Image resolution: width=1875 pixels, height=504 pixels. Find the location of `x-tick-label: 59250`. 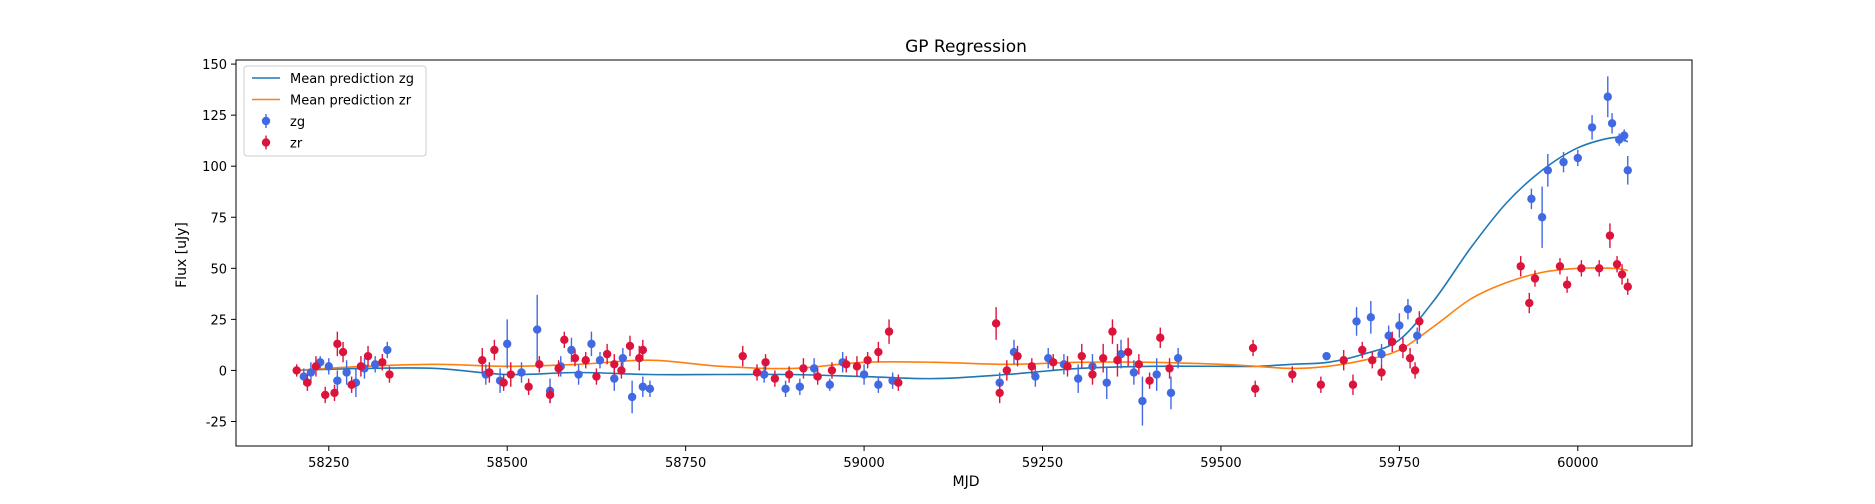

x-tick-label: 59250 is located at coordinates (1042, 463).